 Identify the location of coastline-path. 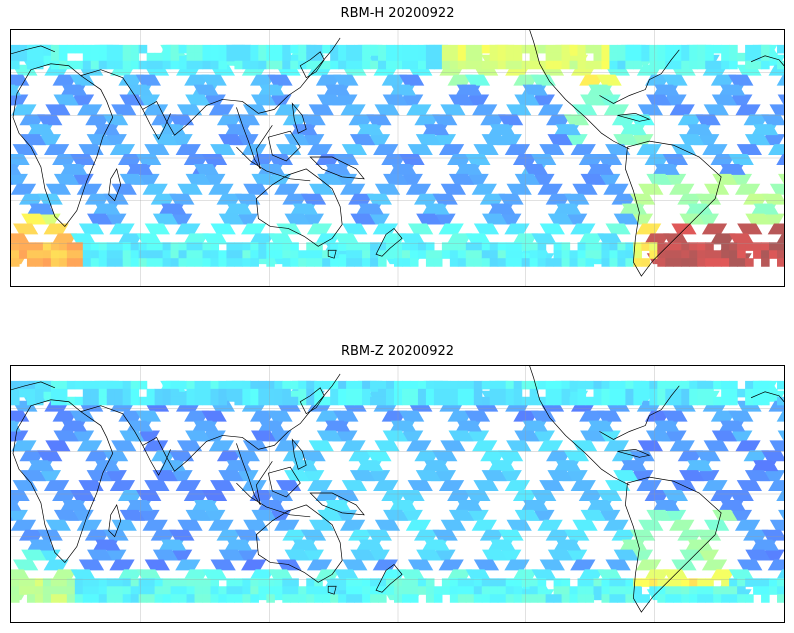
(337, 168).